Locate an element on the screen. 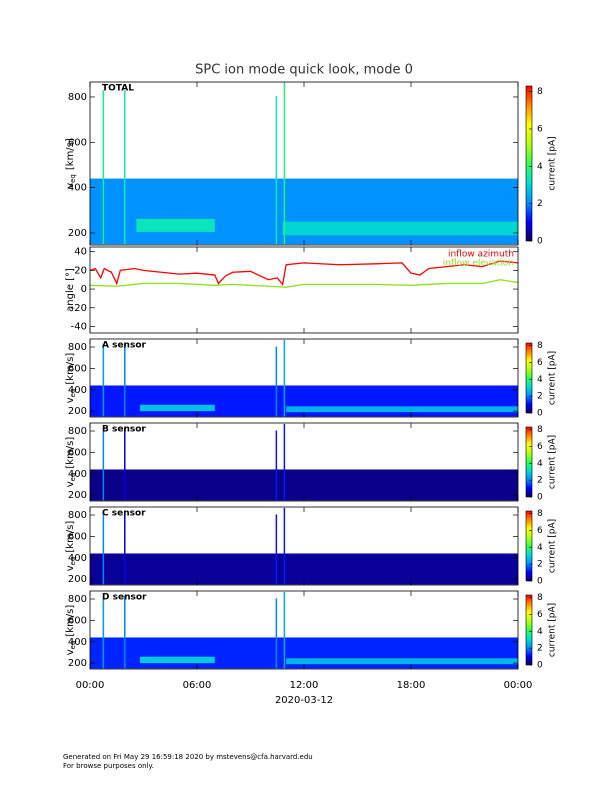 The width and height of the screenshot is (612, 796). panel-label: TOTAL is located at coordinates (118, 89).